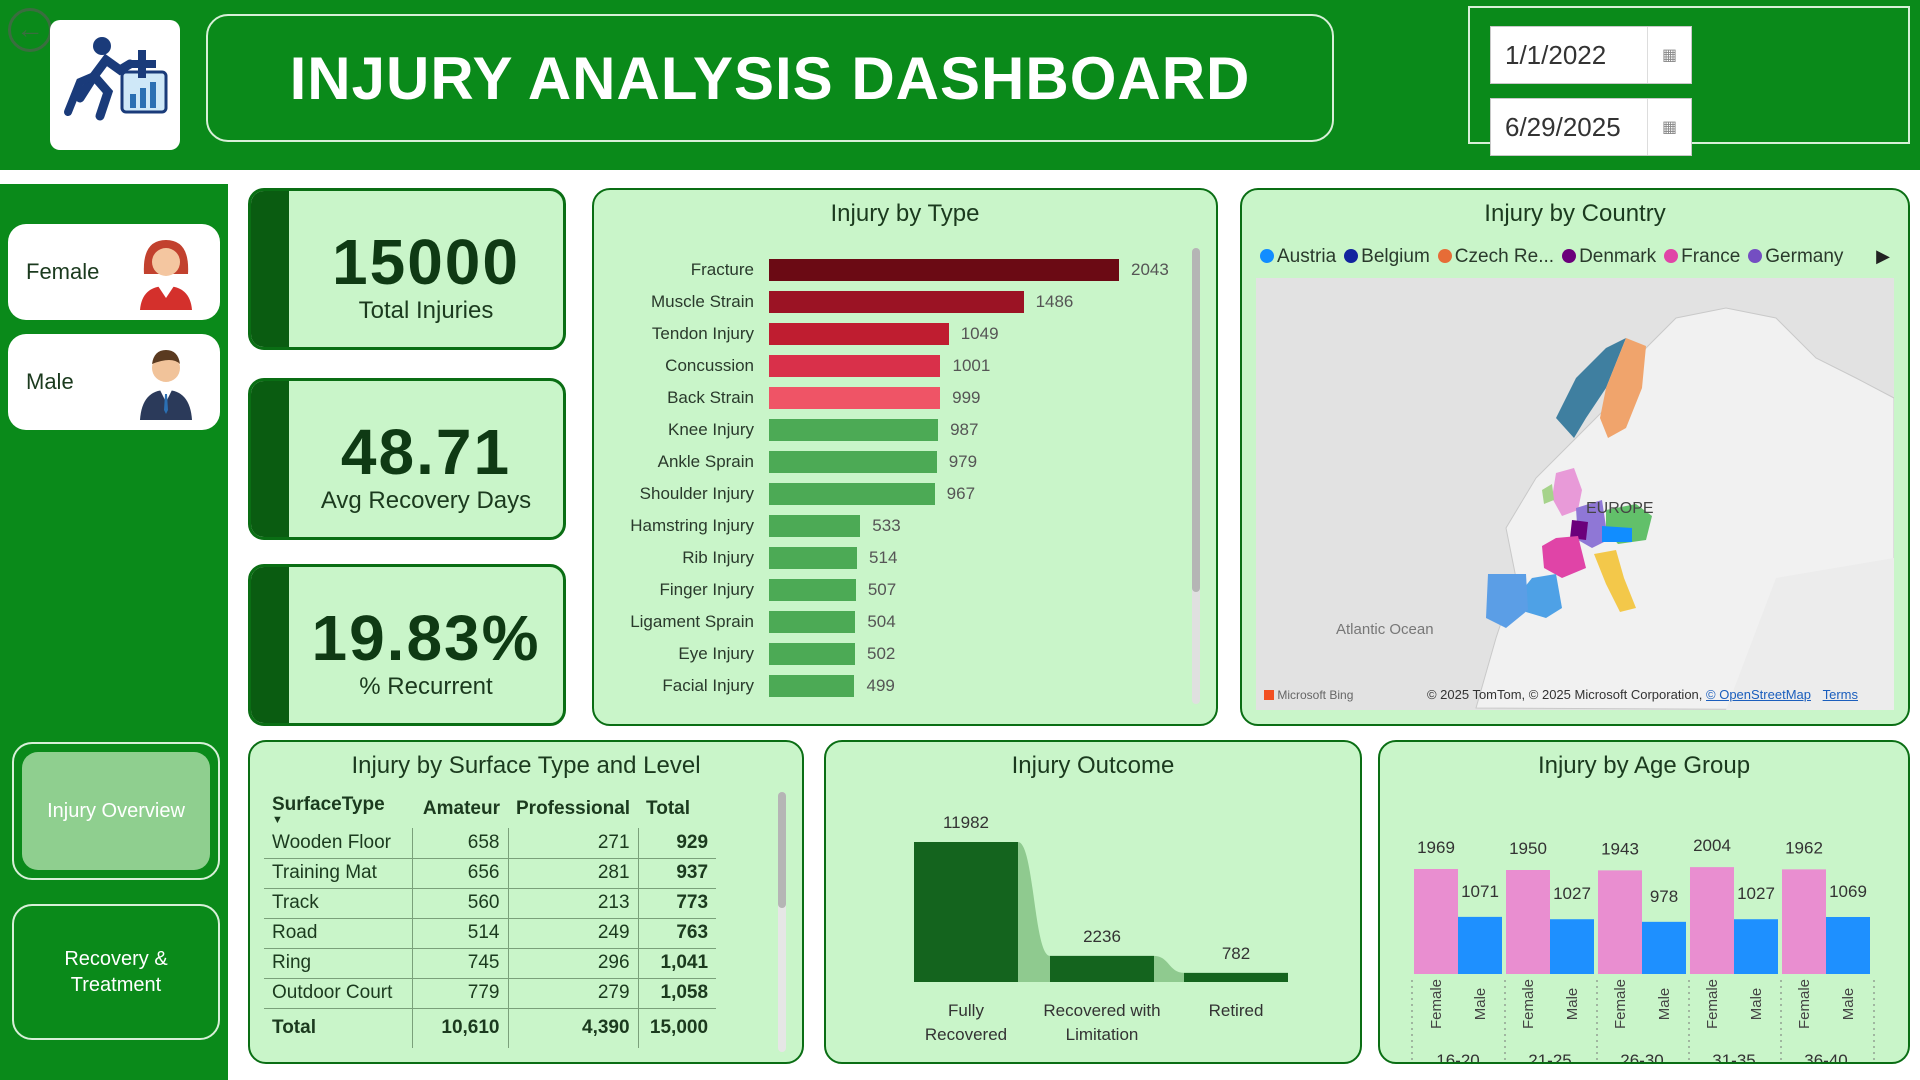  Describe the element at coordinates (461, 808) in the screenshot. I see `column-header-amateur: Amateur` at that location.